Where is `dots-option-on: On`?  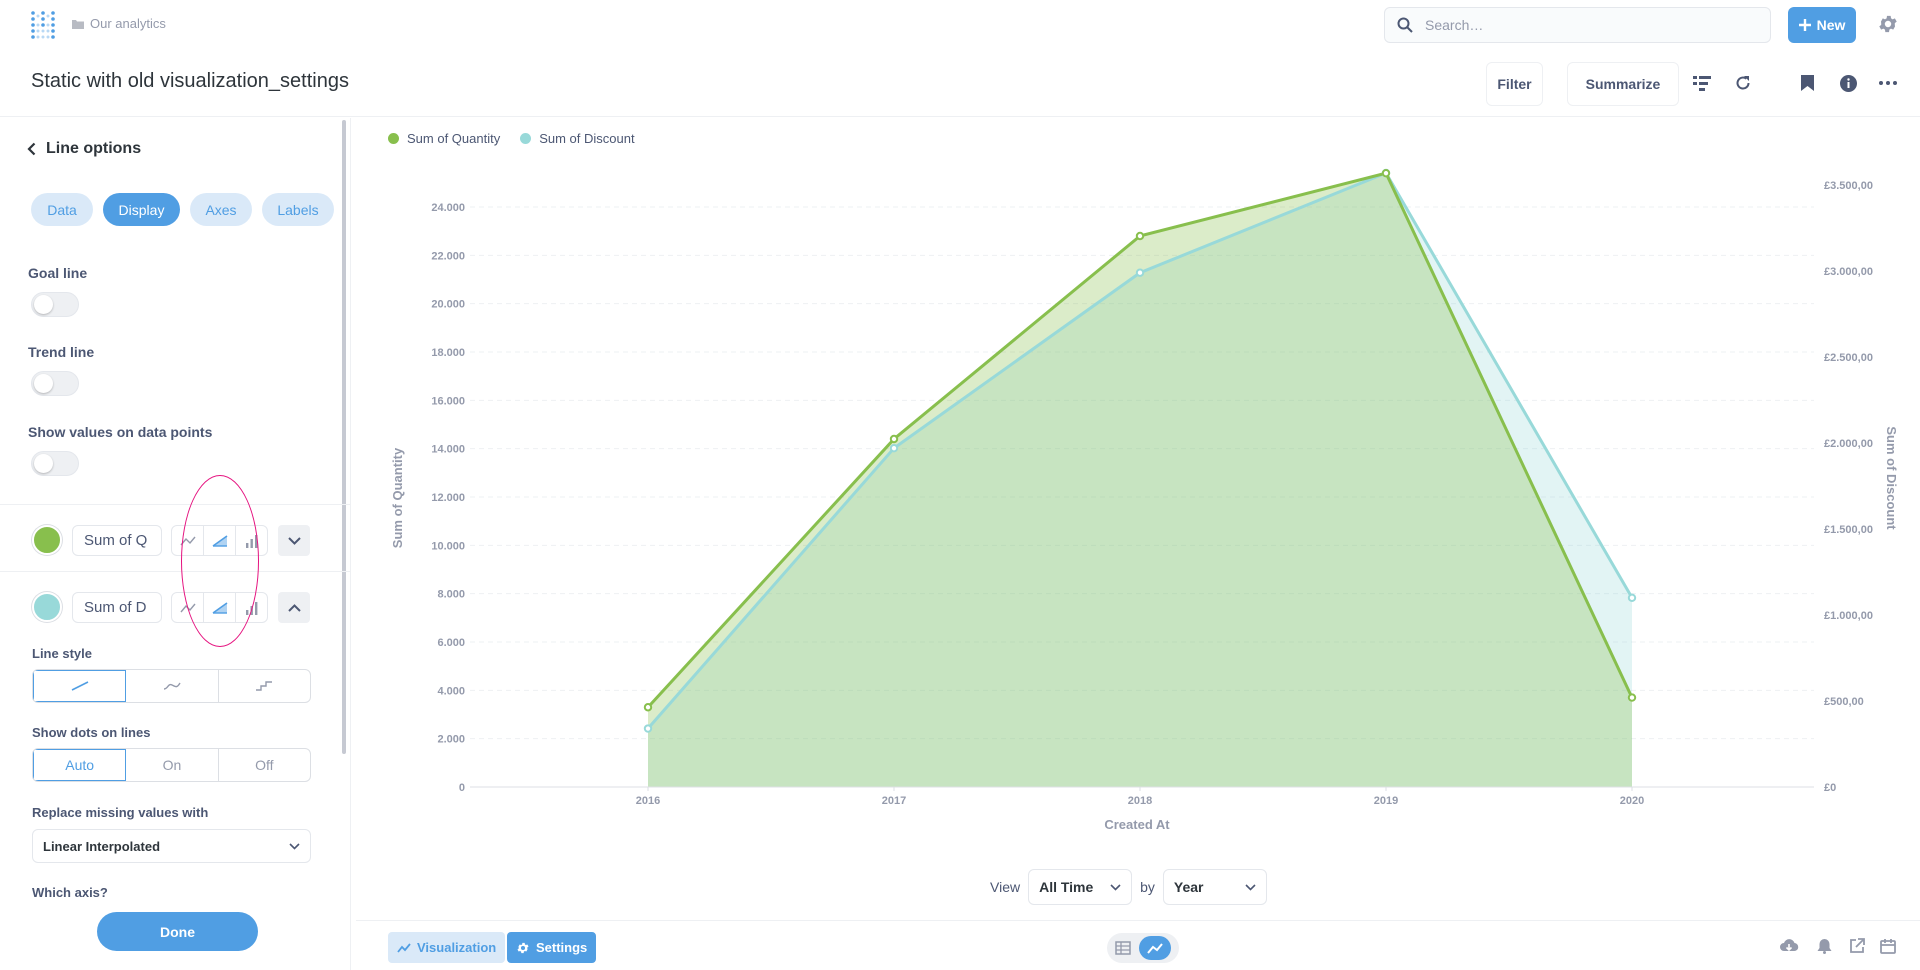 dots-option-on: On is located at coordinates (172, 765).